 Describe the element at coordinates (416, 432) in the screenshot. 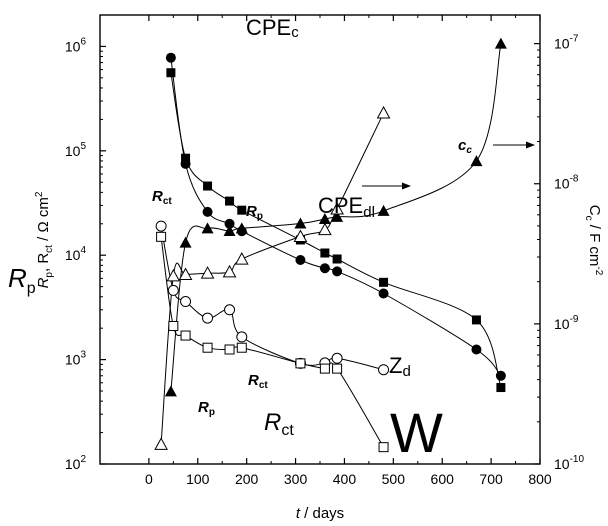

I see `annotation-w: W` at that location.